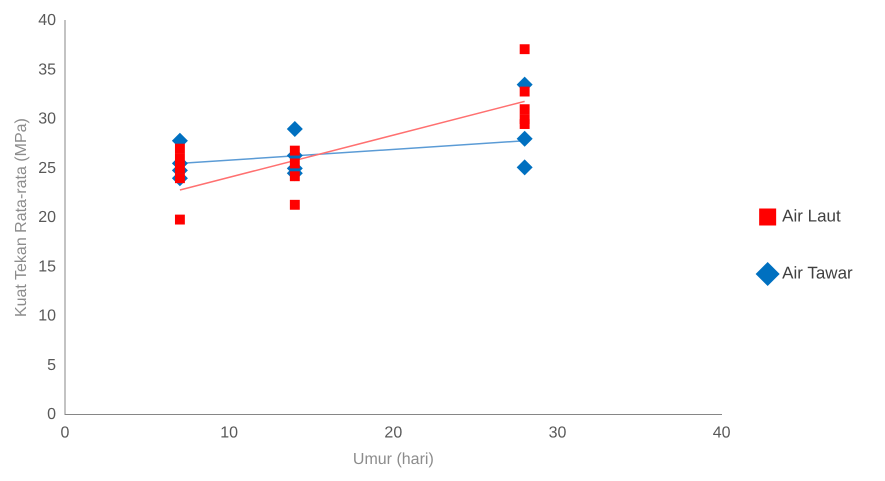 This screenshot has width=885, height=481. What do you see at coordinates (818, 273) in the screenshot?
I see `legend-label: Air Tawar` at bounding box center [818, 273].